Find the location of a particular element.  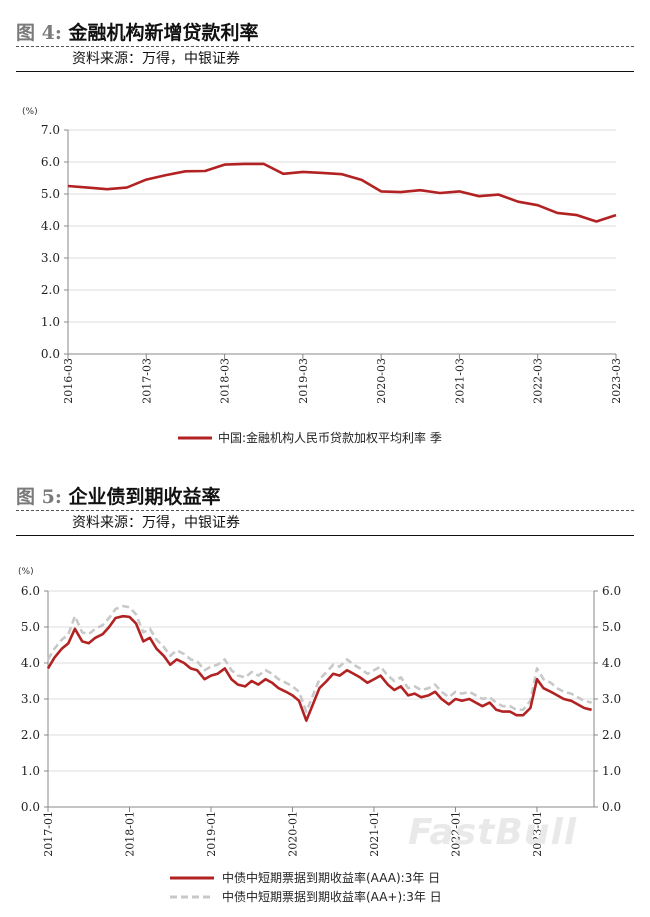

figure4-ytick-label: 4.0 is located at coordinates (50, 226).